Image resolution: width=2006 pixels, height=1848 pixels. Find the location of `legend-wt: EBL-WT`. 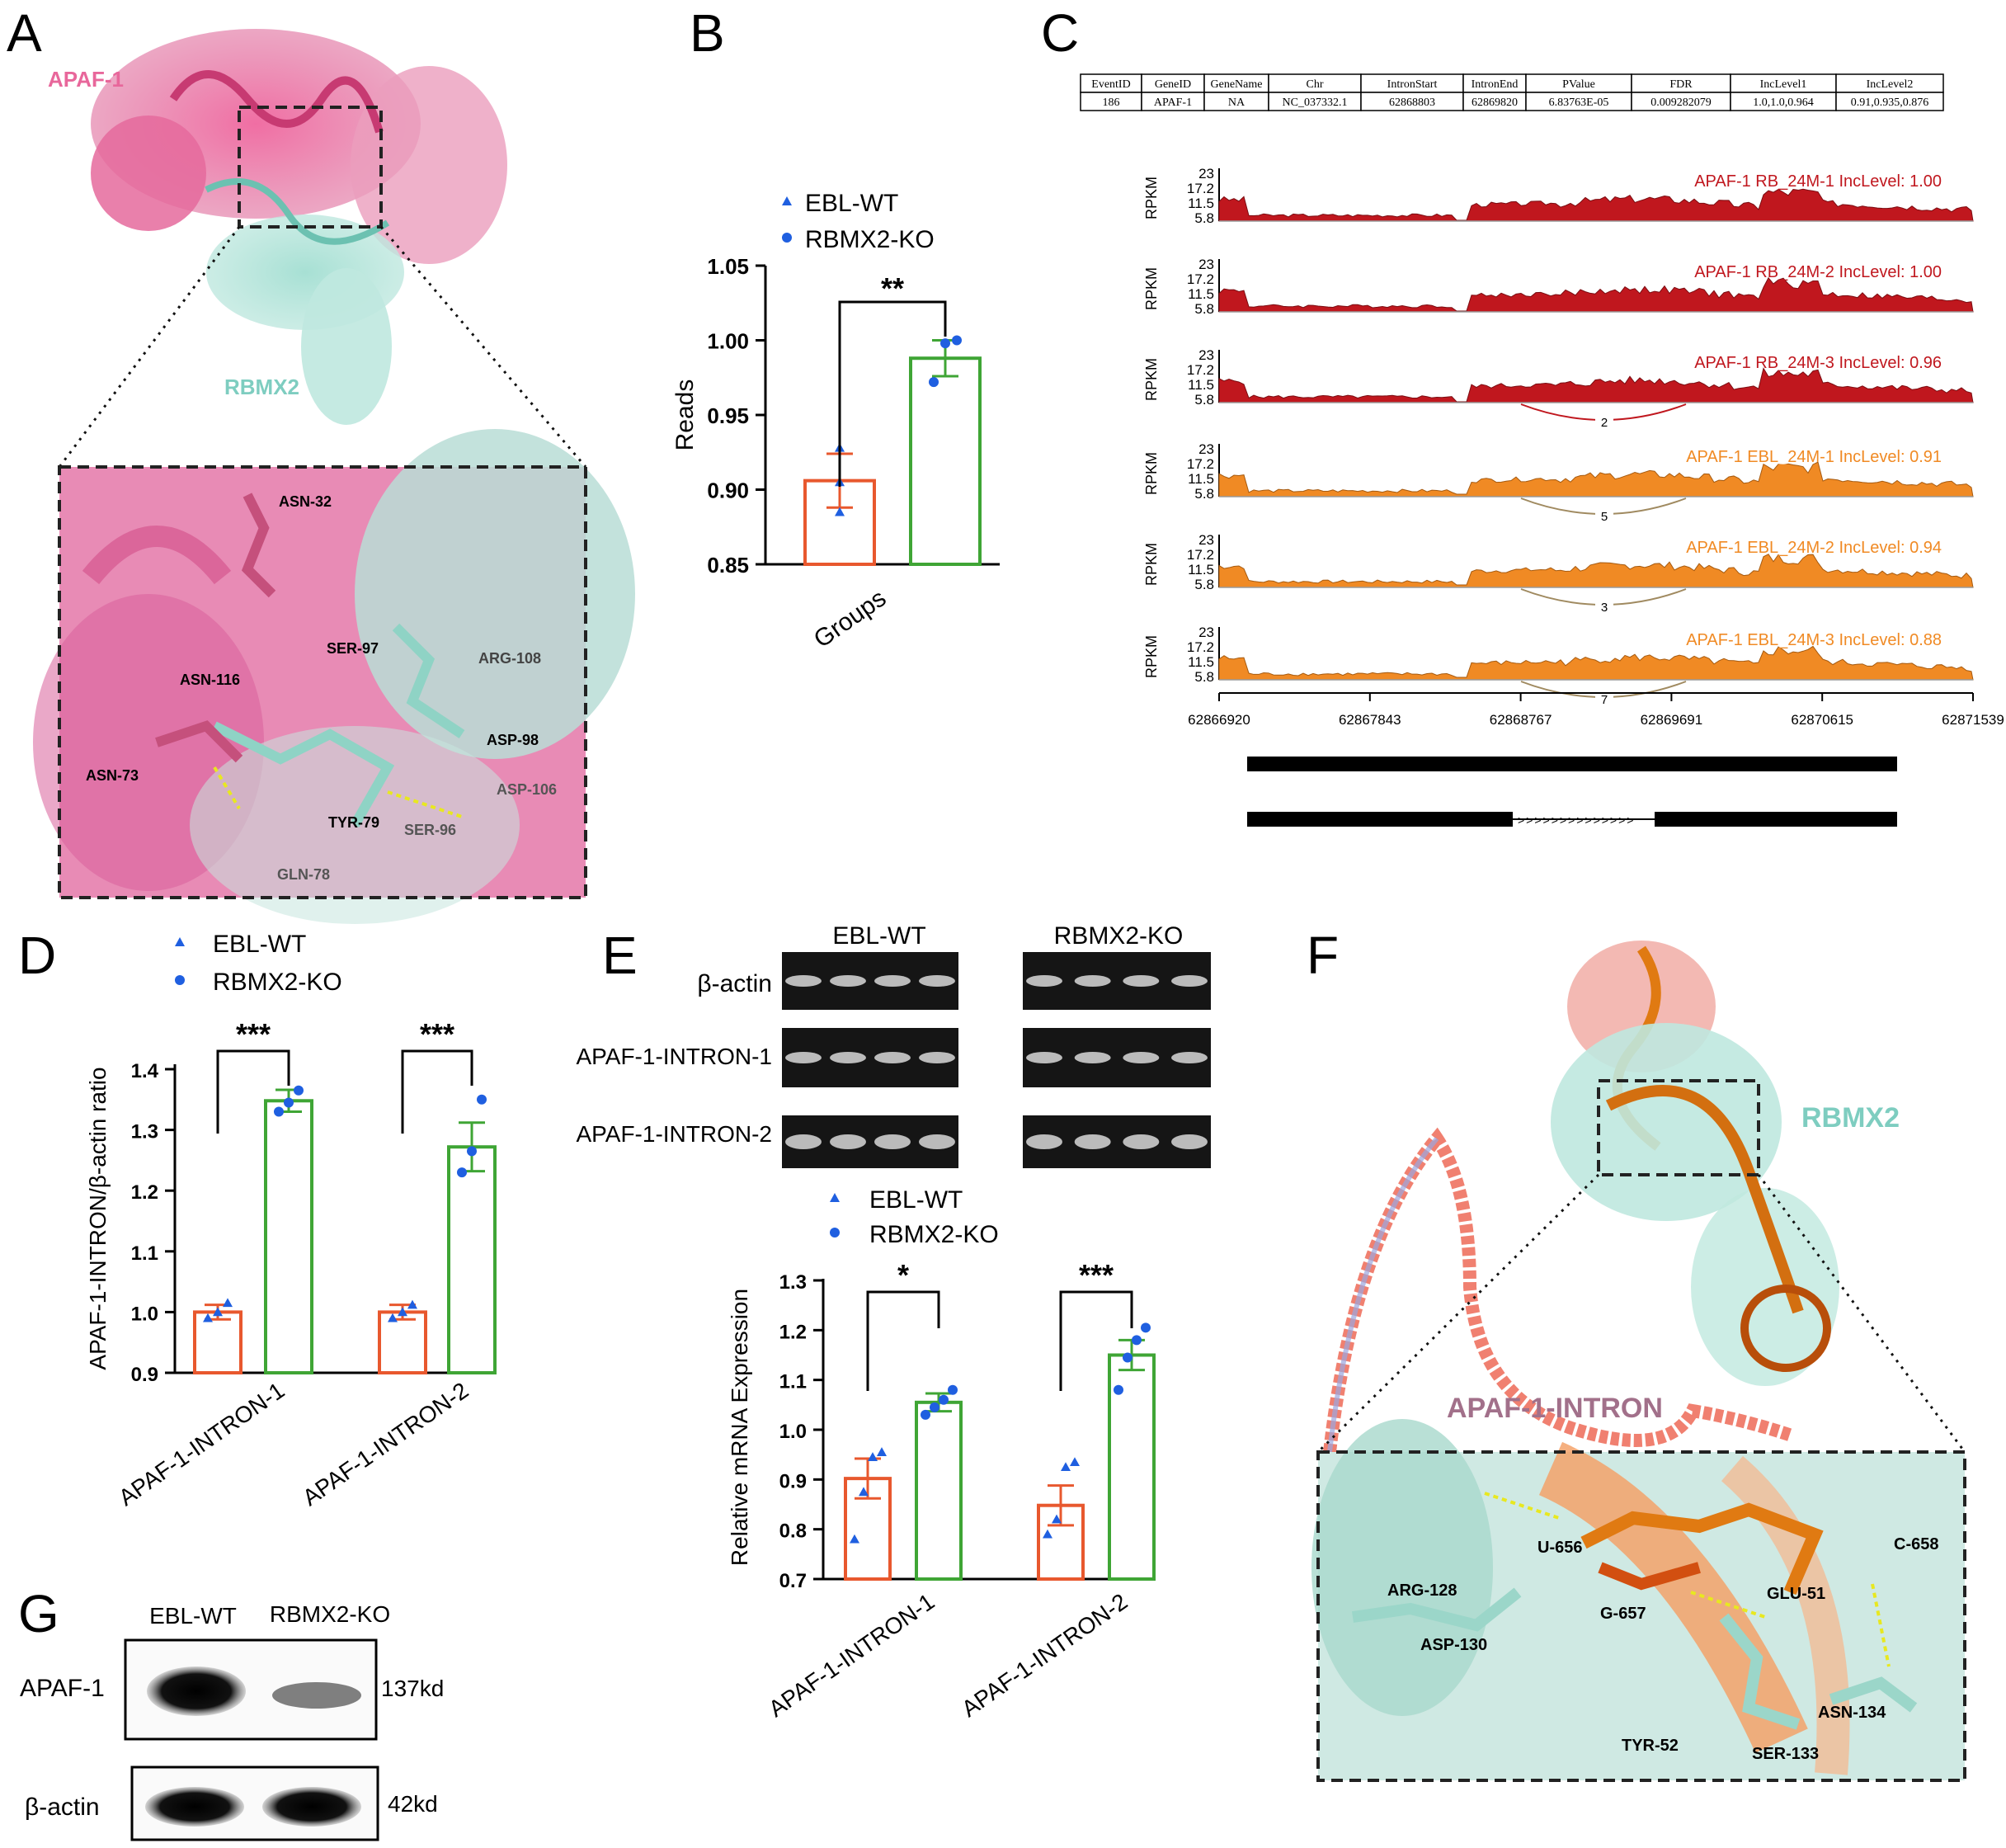

legend-wt: EBL-WT is located at coordinates (840, 203).